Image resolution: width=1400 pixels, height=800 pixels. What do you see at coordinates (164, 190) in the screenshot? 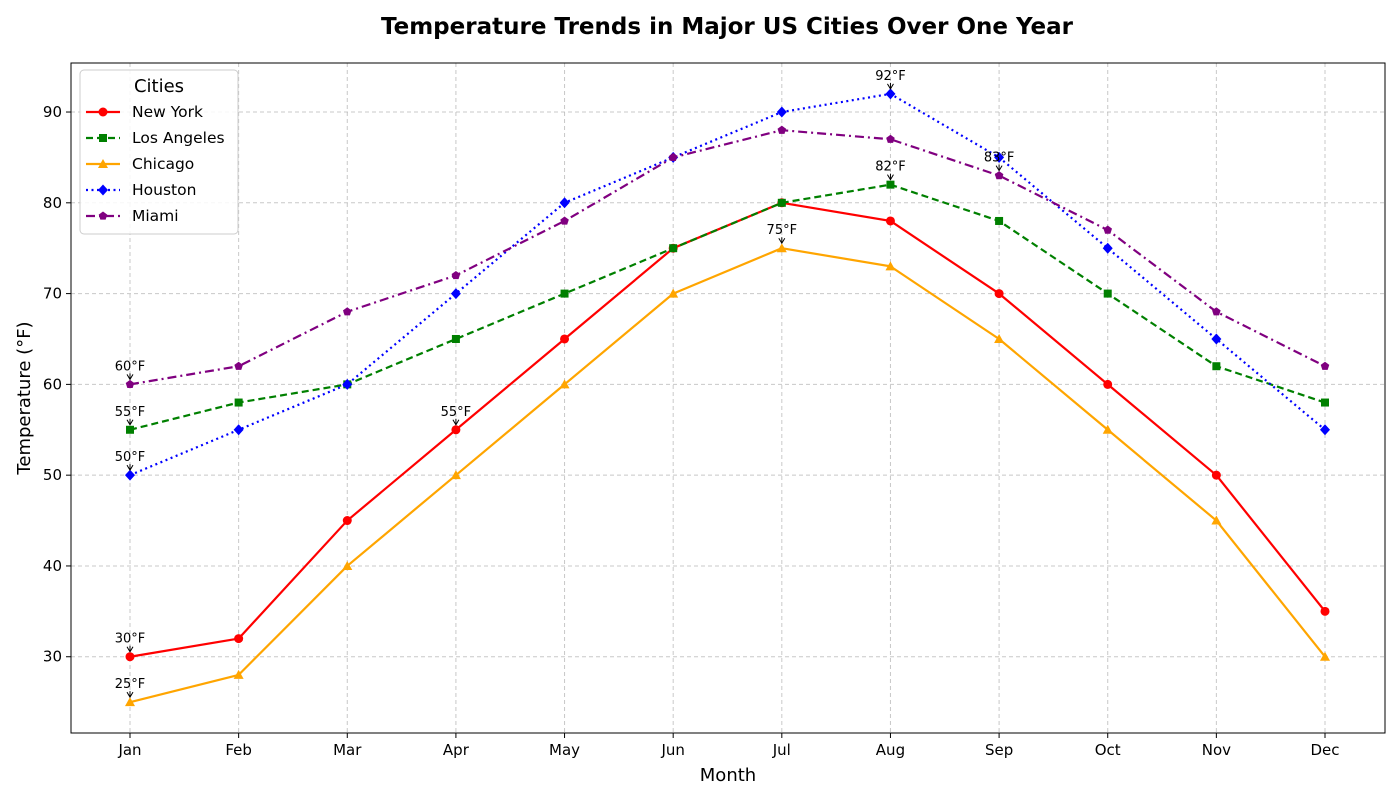
I see `legend-label: Houston` at bounding box center [164, 190].